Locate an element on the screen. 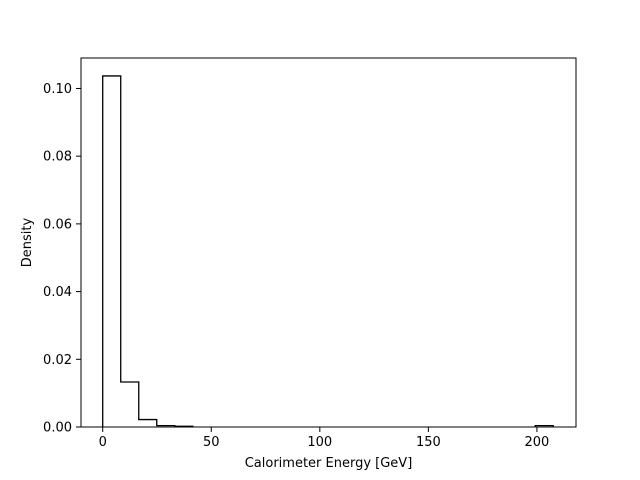 This screenshot has height=480, width=640. x-tick-label: 200 is located at coordinates (537, 442).